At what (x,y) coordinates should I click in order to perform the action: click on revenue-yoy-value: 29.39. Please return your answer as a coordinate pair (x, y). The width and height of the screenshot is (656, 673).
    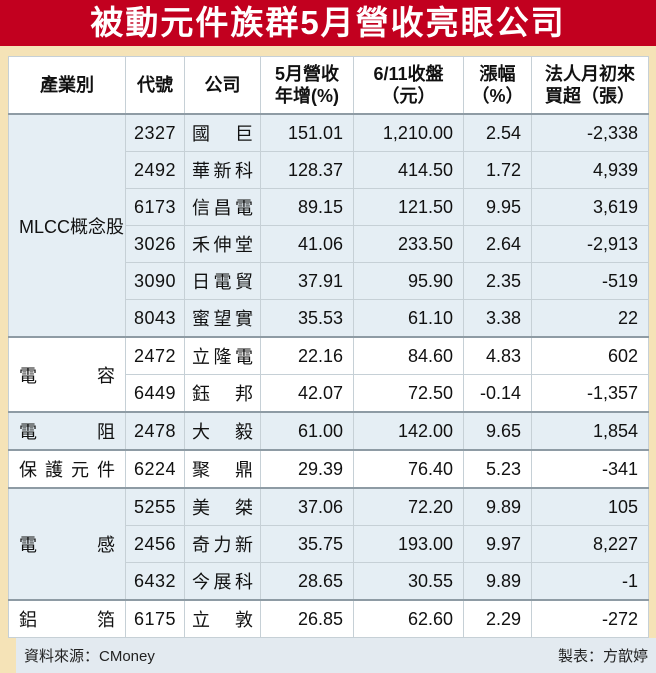
    Looking at the image, I should click on (307, 469).